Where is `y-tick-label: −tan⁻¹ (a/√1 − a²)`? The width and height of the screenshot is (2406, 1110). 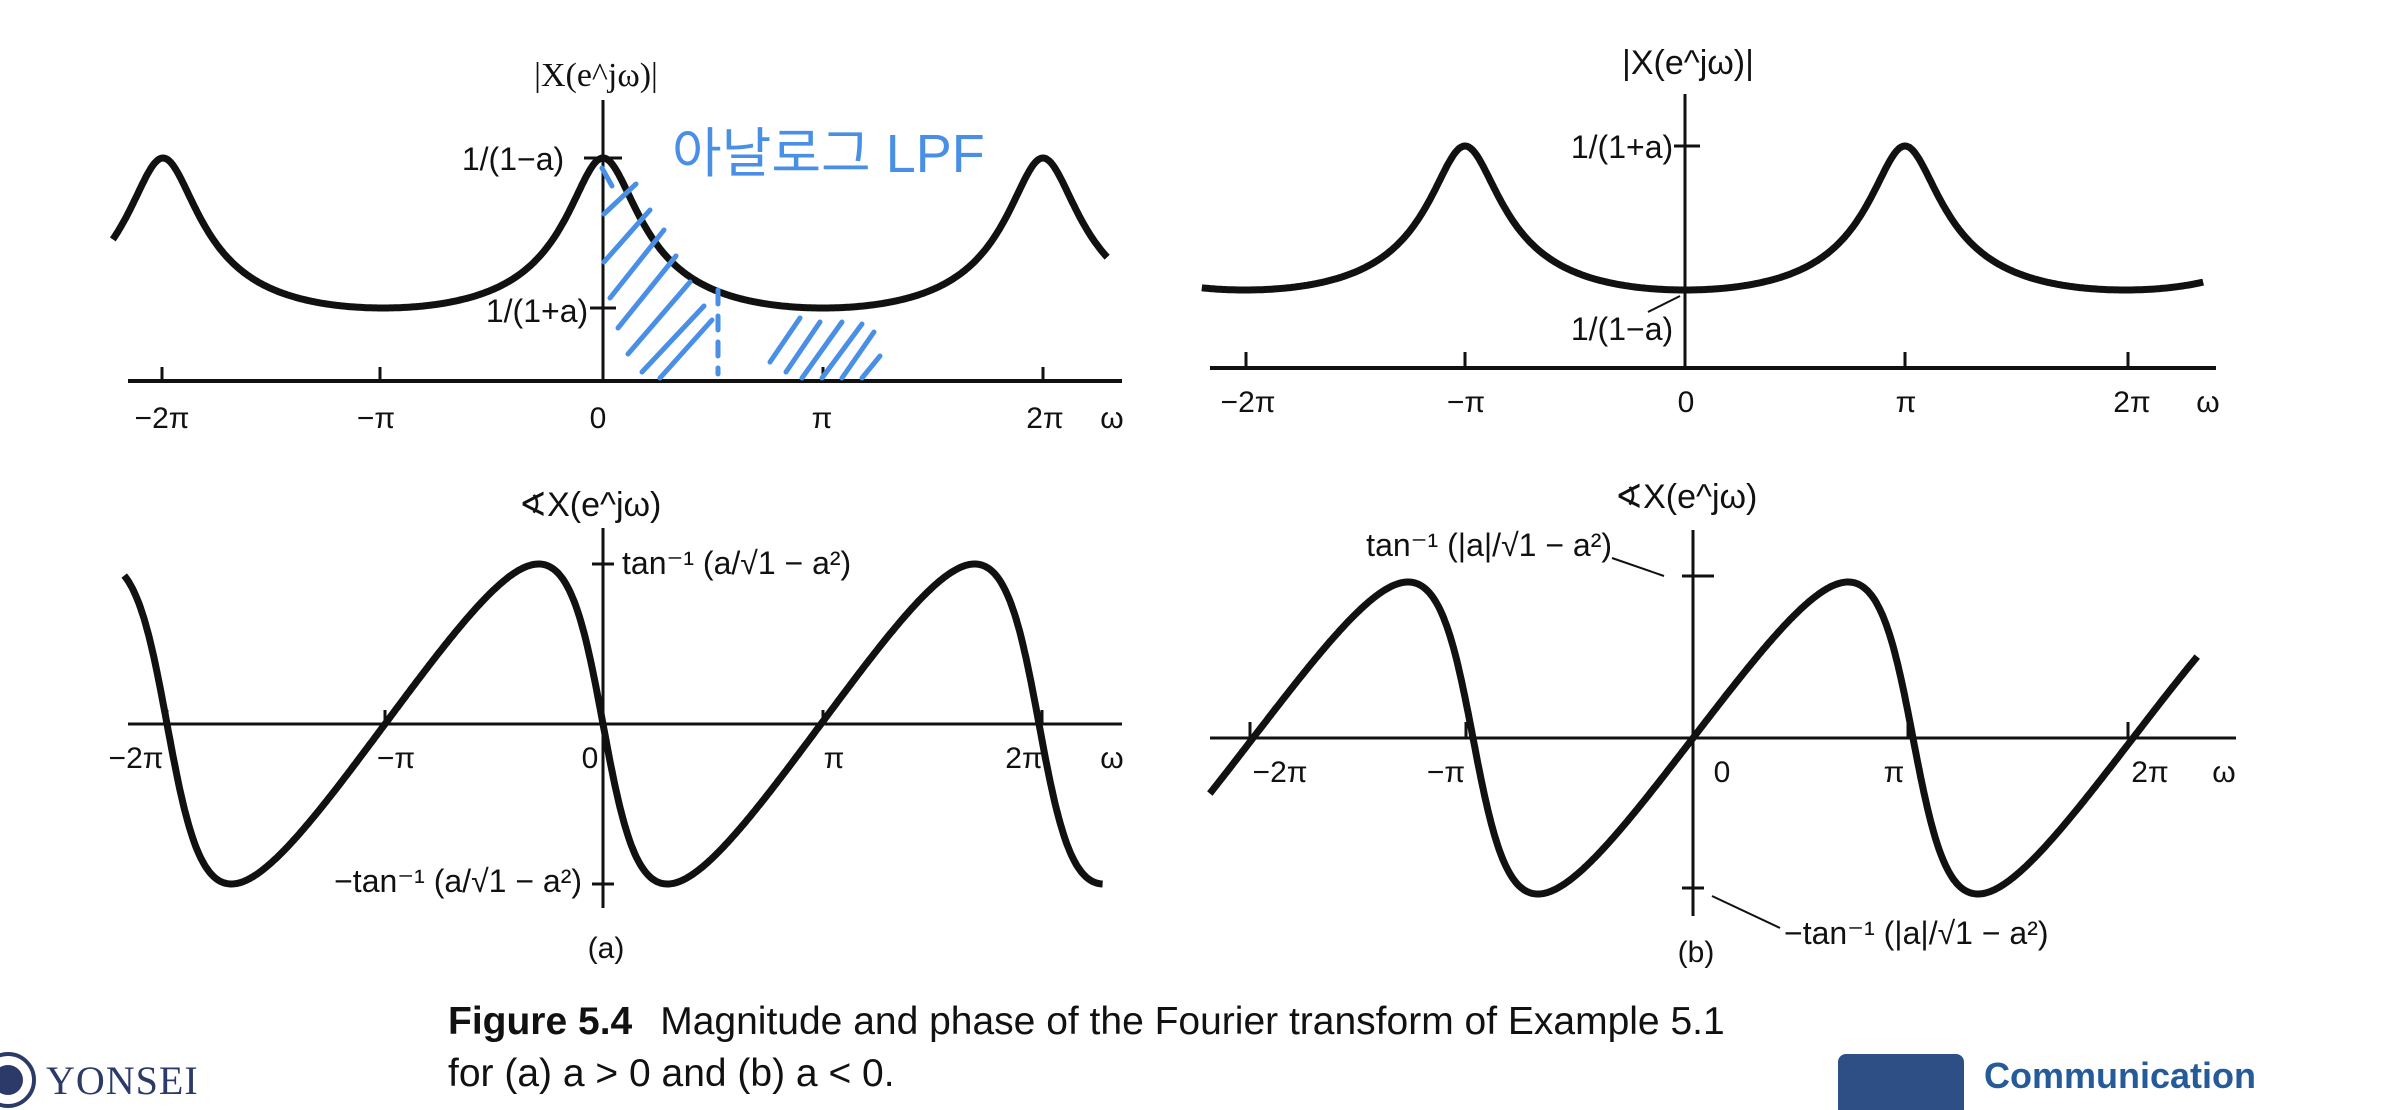 y-tick-label: −tan⁻¹ (a/√1 − a²) is located at coordinates (458, 881).